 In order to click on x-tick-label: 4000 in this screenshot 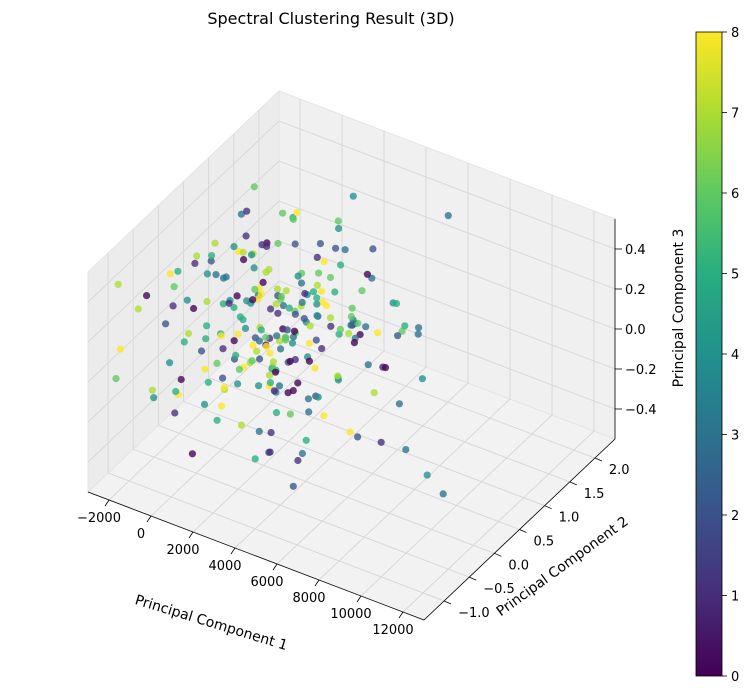, I will do `click(224, 566)`.